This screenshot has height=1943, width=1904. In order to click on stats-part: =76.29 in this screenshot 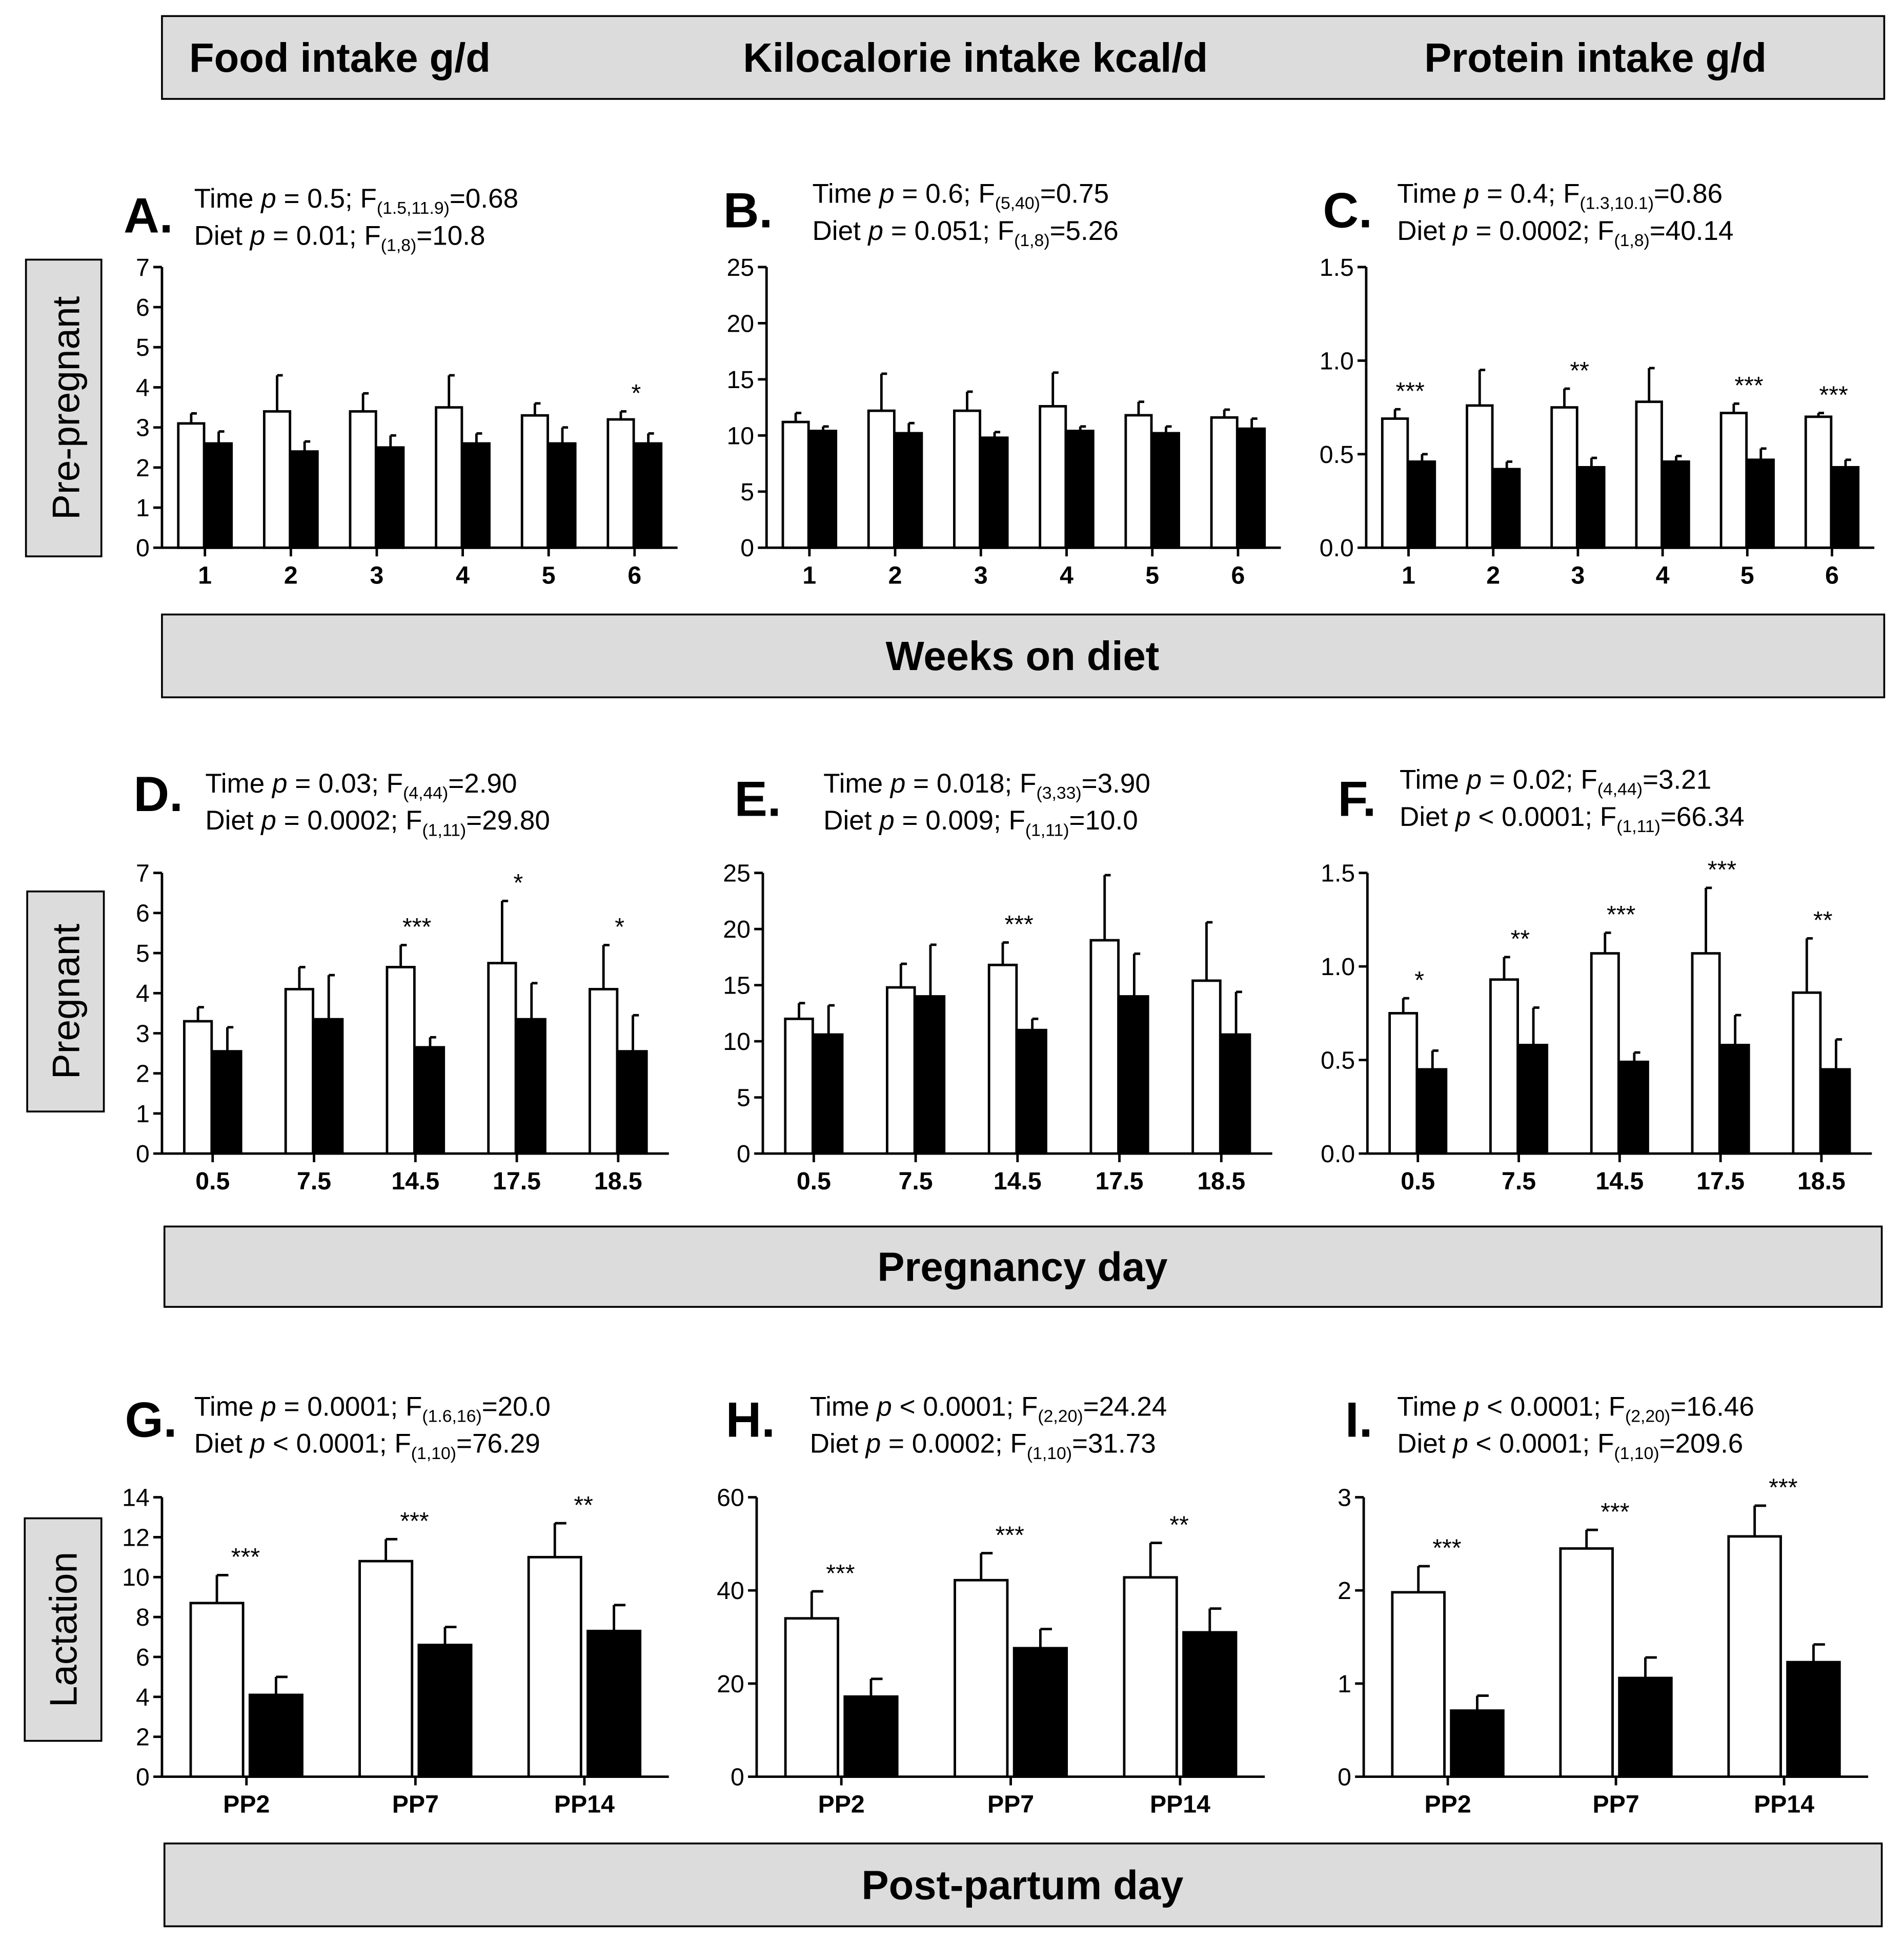, I will do `click(498, 1444)`.